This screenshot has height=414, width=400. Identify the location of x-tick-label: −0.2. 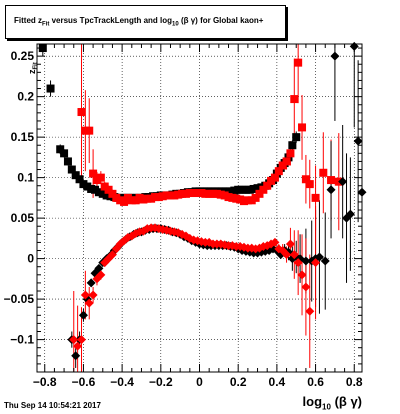
(161, 382).